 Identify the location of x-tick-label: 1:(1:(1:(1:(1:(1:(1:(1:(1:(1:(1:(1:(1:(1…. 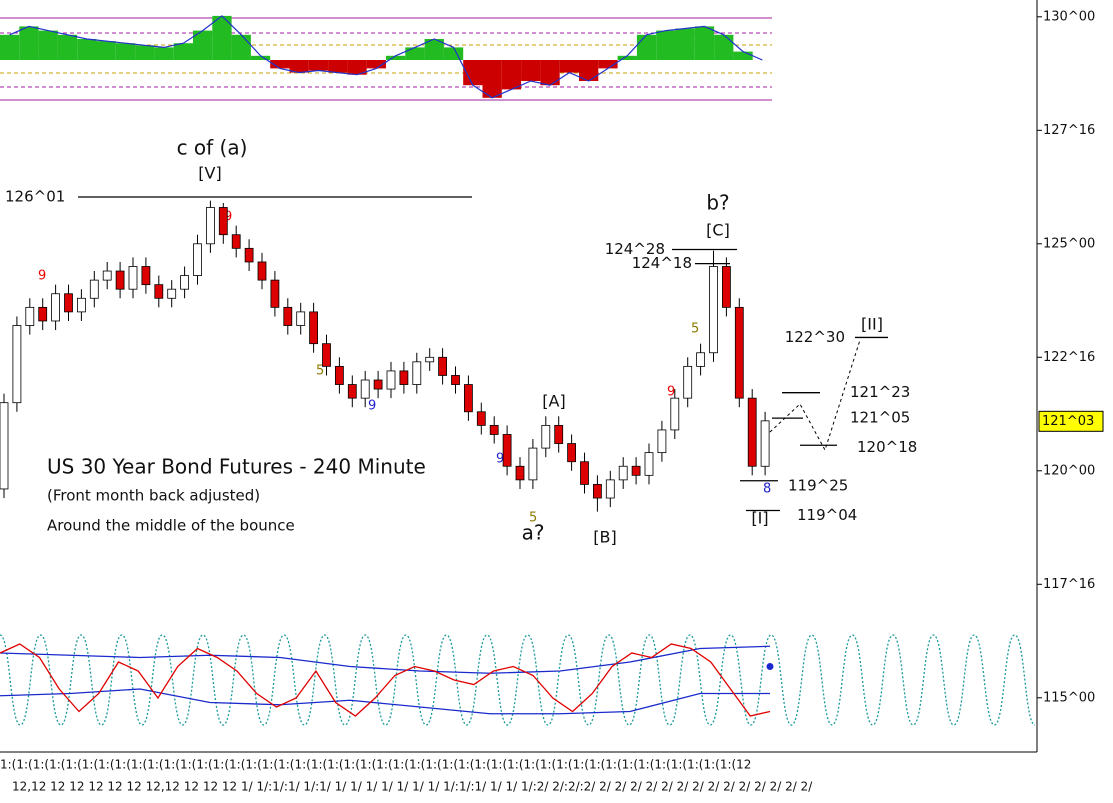
(375, 765).